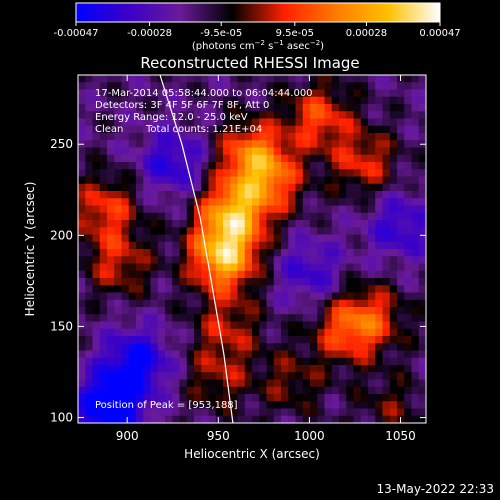  What do you see at coordinates (166, 405) in the screenshot?
I see `annotation-peak: Position of Peak = [953,188]` at bounding box center [166, 405].